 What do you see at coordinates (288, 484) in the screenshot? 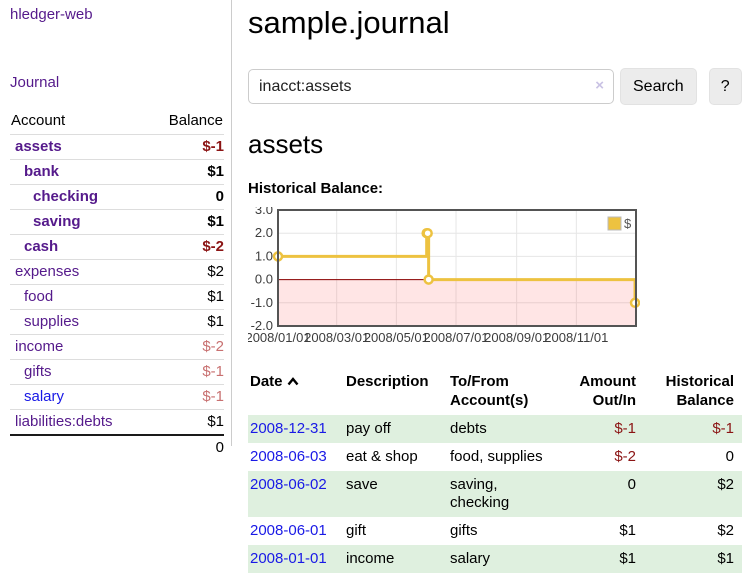
I see `register-date-link: 2008-06-02` at bounding box center [288, 484].